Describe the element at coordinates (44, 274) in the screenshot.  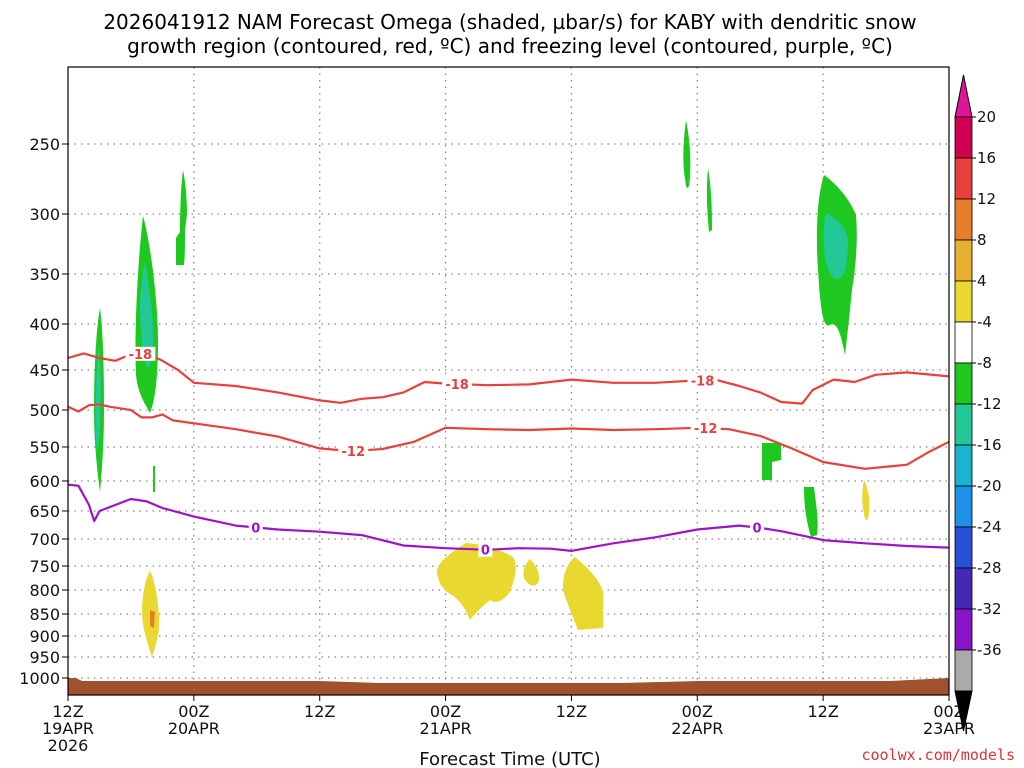
I see `y-tick-label: 350` at that location.